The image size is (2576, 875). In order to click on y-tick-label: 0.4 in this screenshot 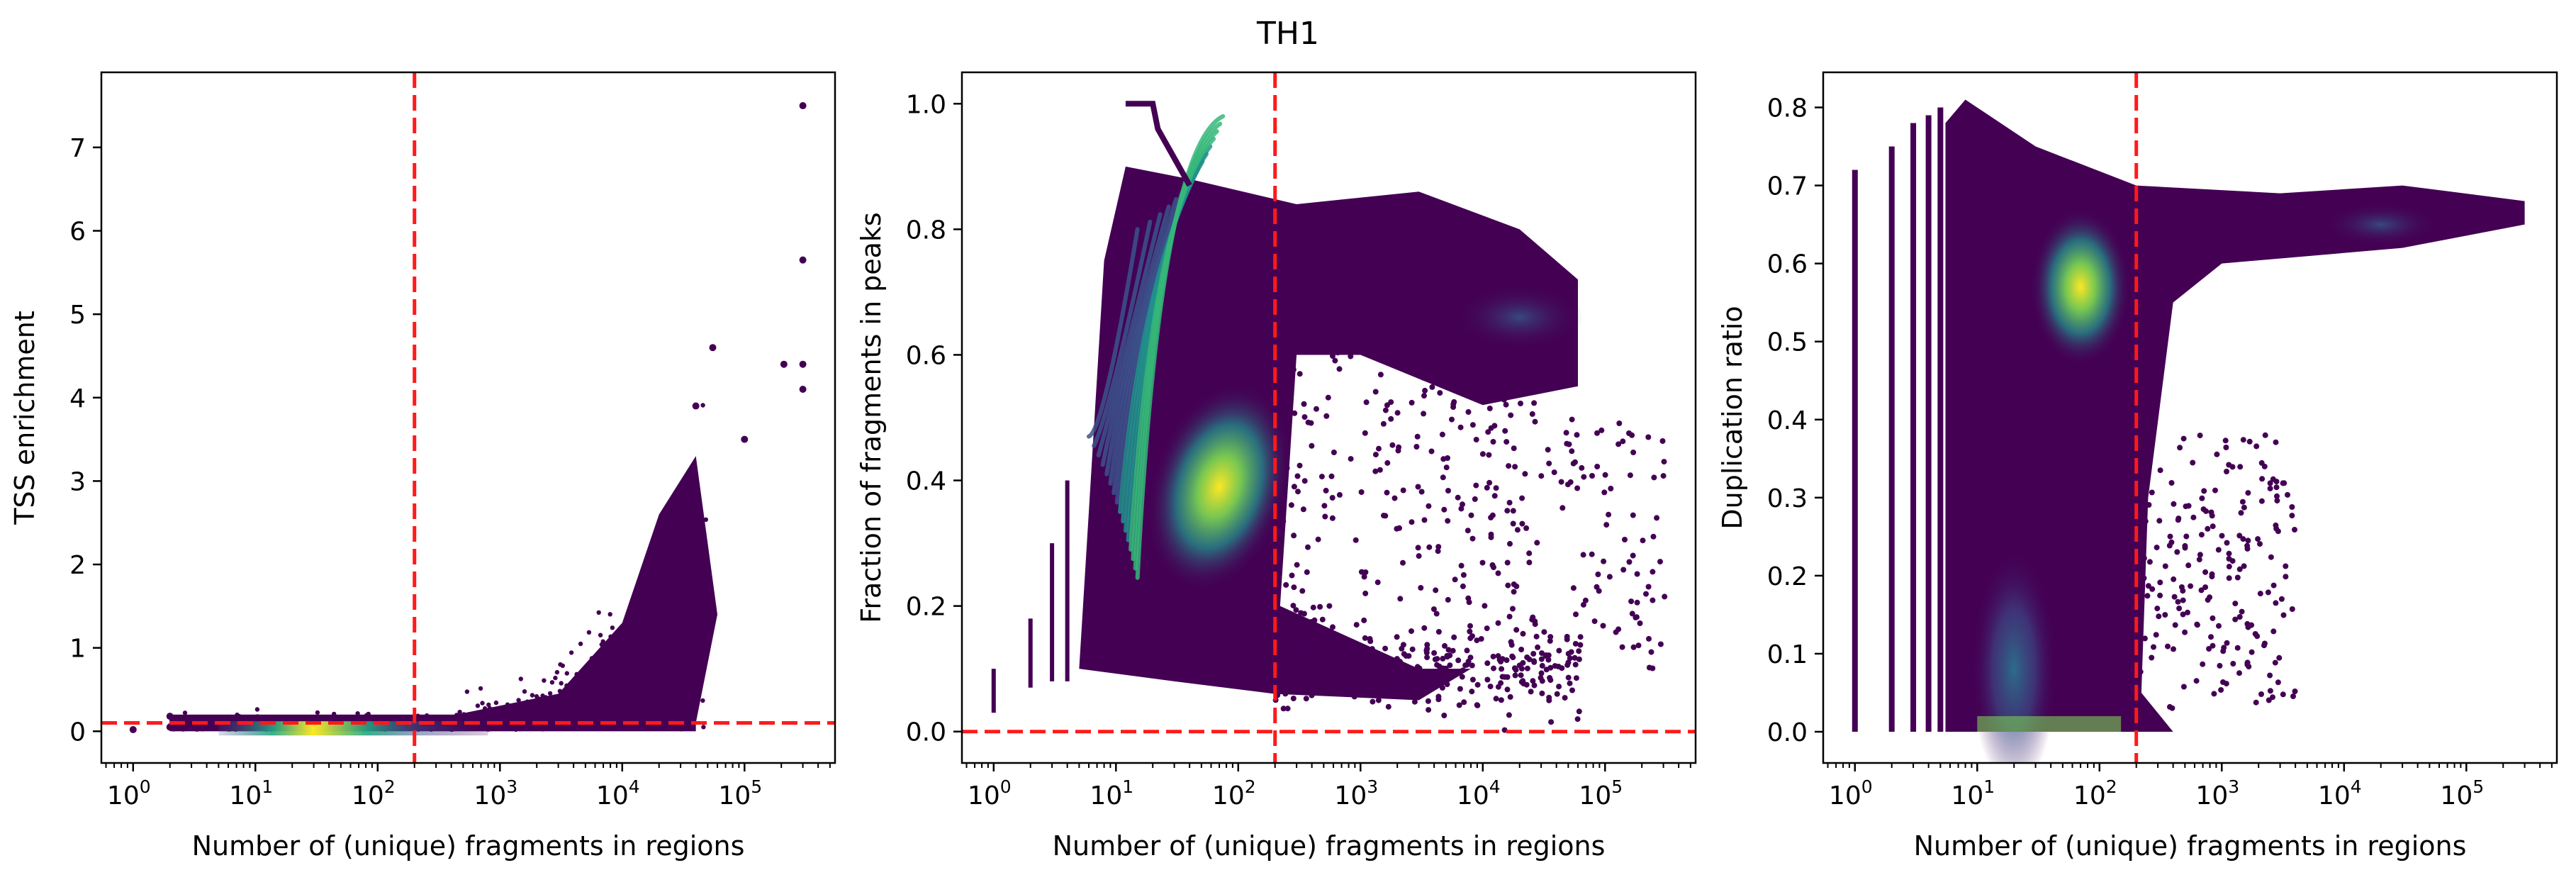, I will do `click(1787, 421)`.